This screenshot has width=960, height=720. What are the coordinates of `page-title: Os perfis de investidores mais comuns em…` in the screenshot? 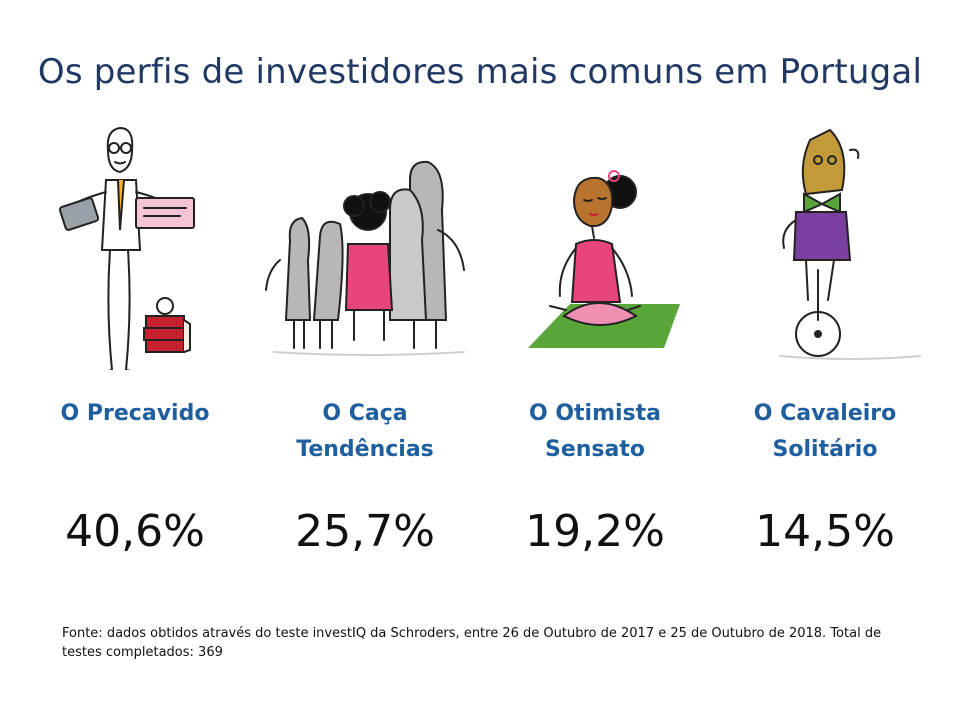 It's located at (480, 72).